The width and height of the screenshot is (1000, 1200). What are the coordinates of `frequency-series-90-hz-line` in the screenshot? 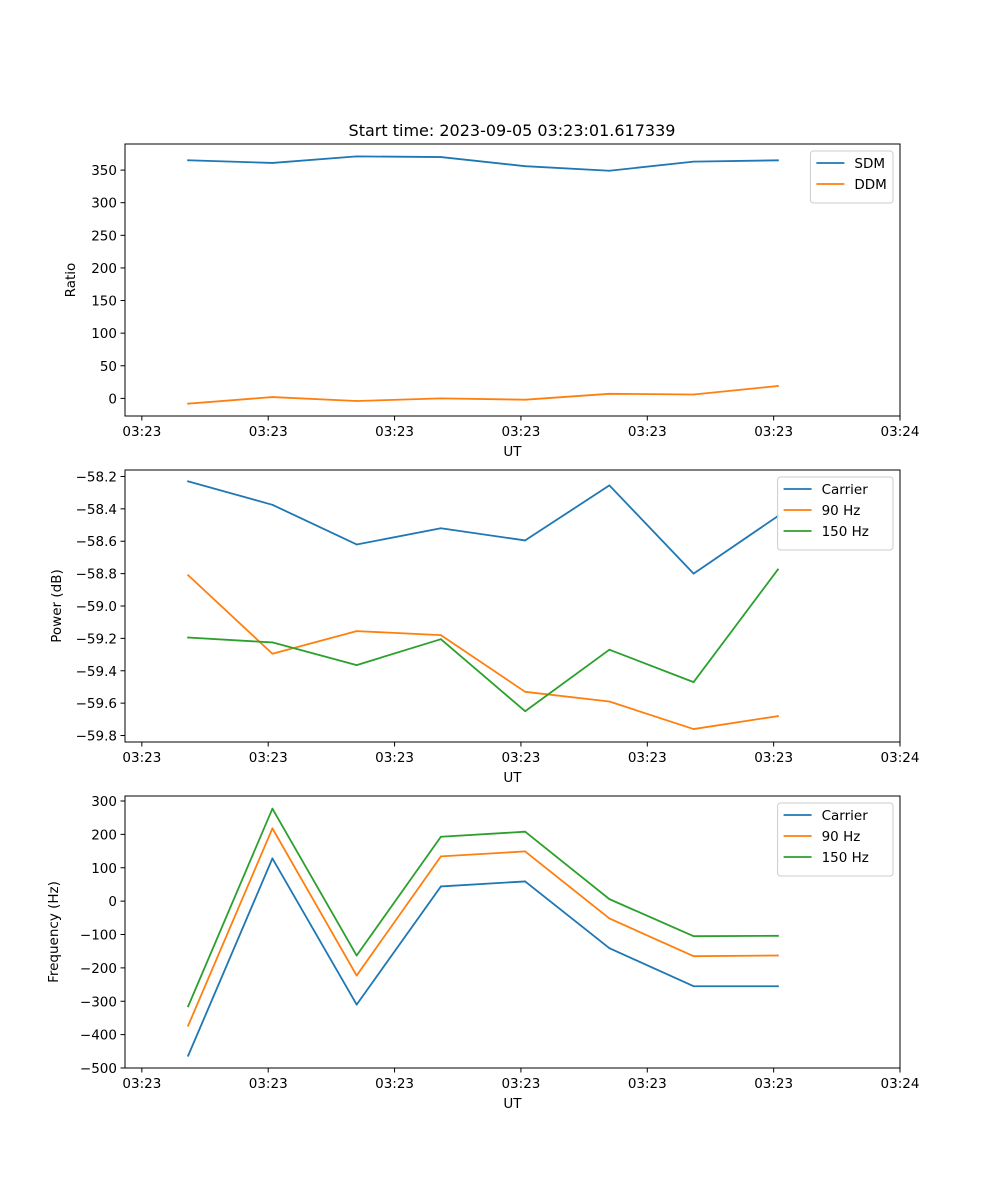 It's located at (482, 927).